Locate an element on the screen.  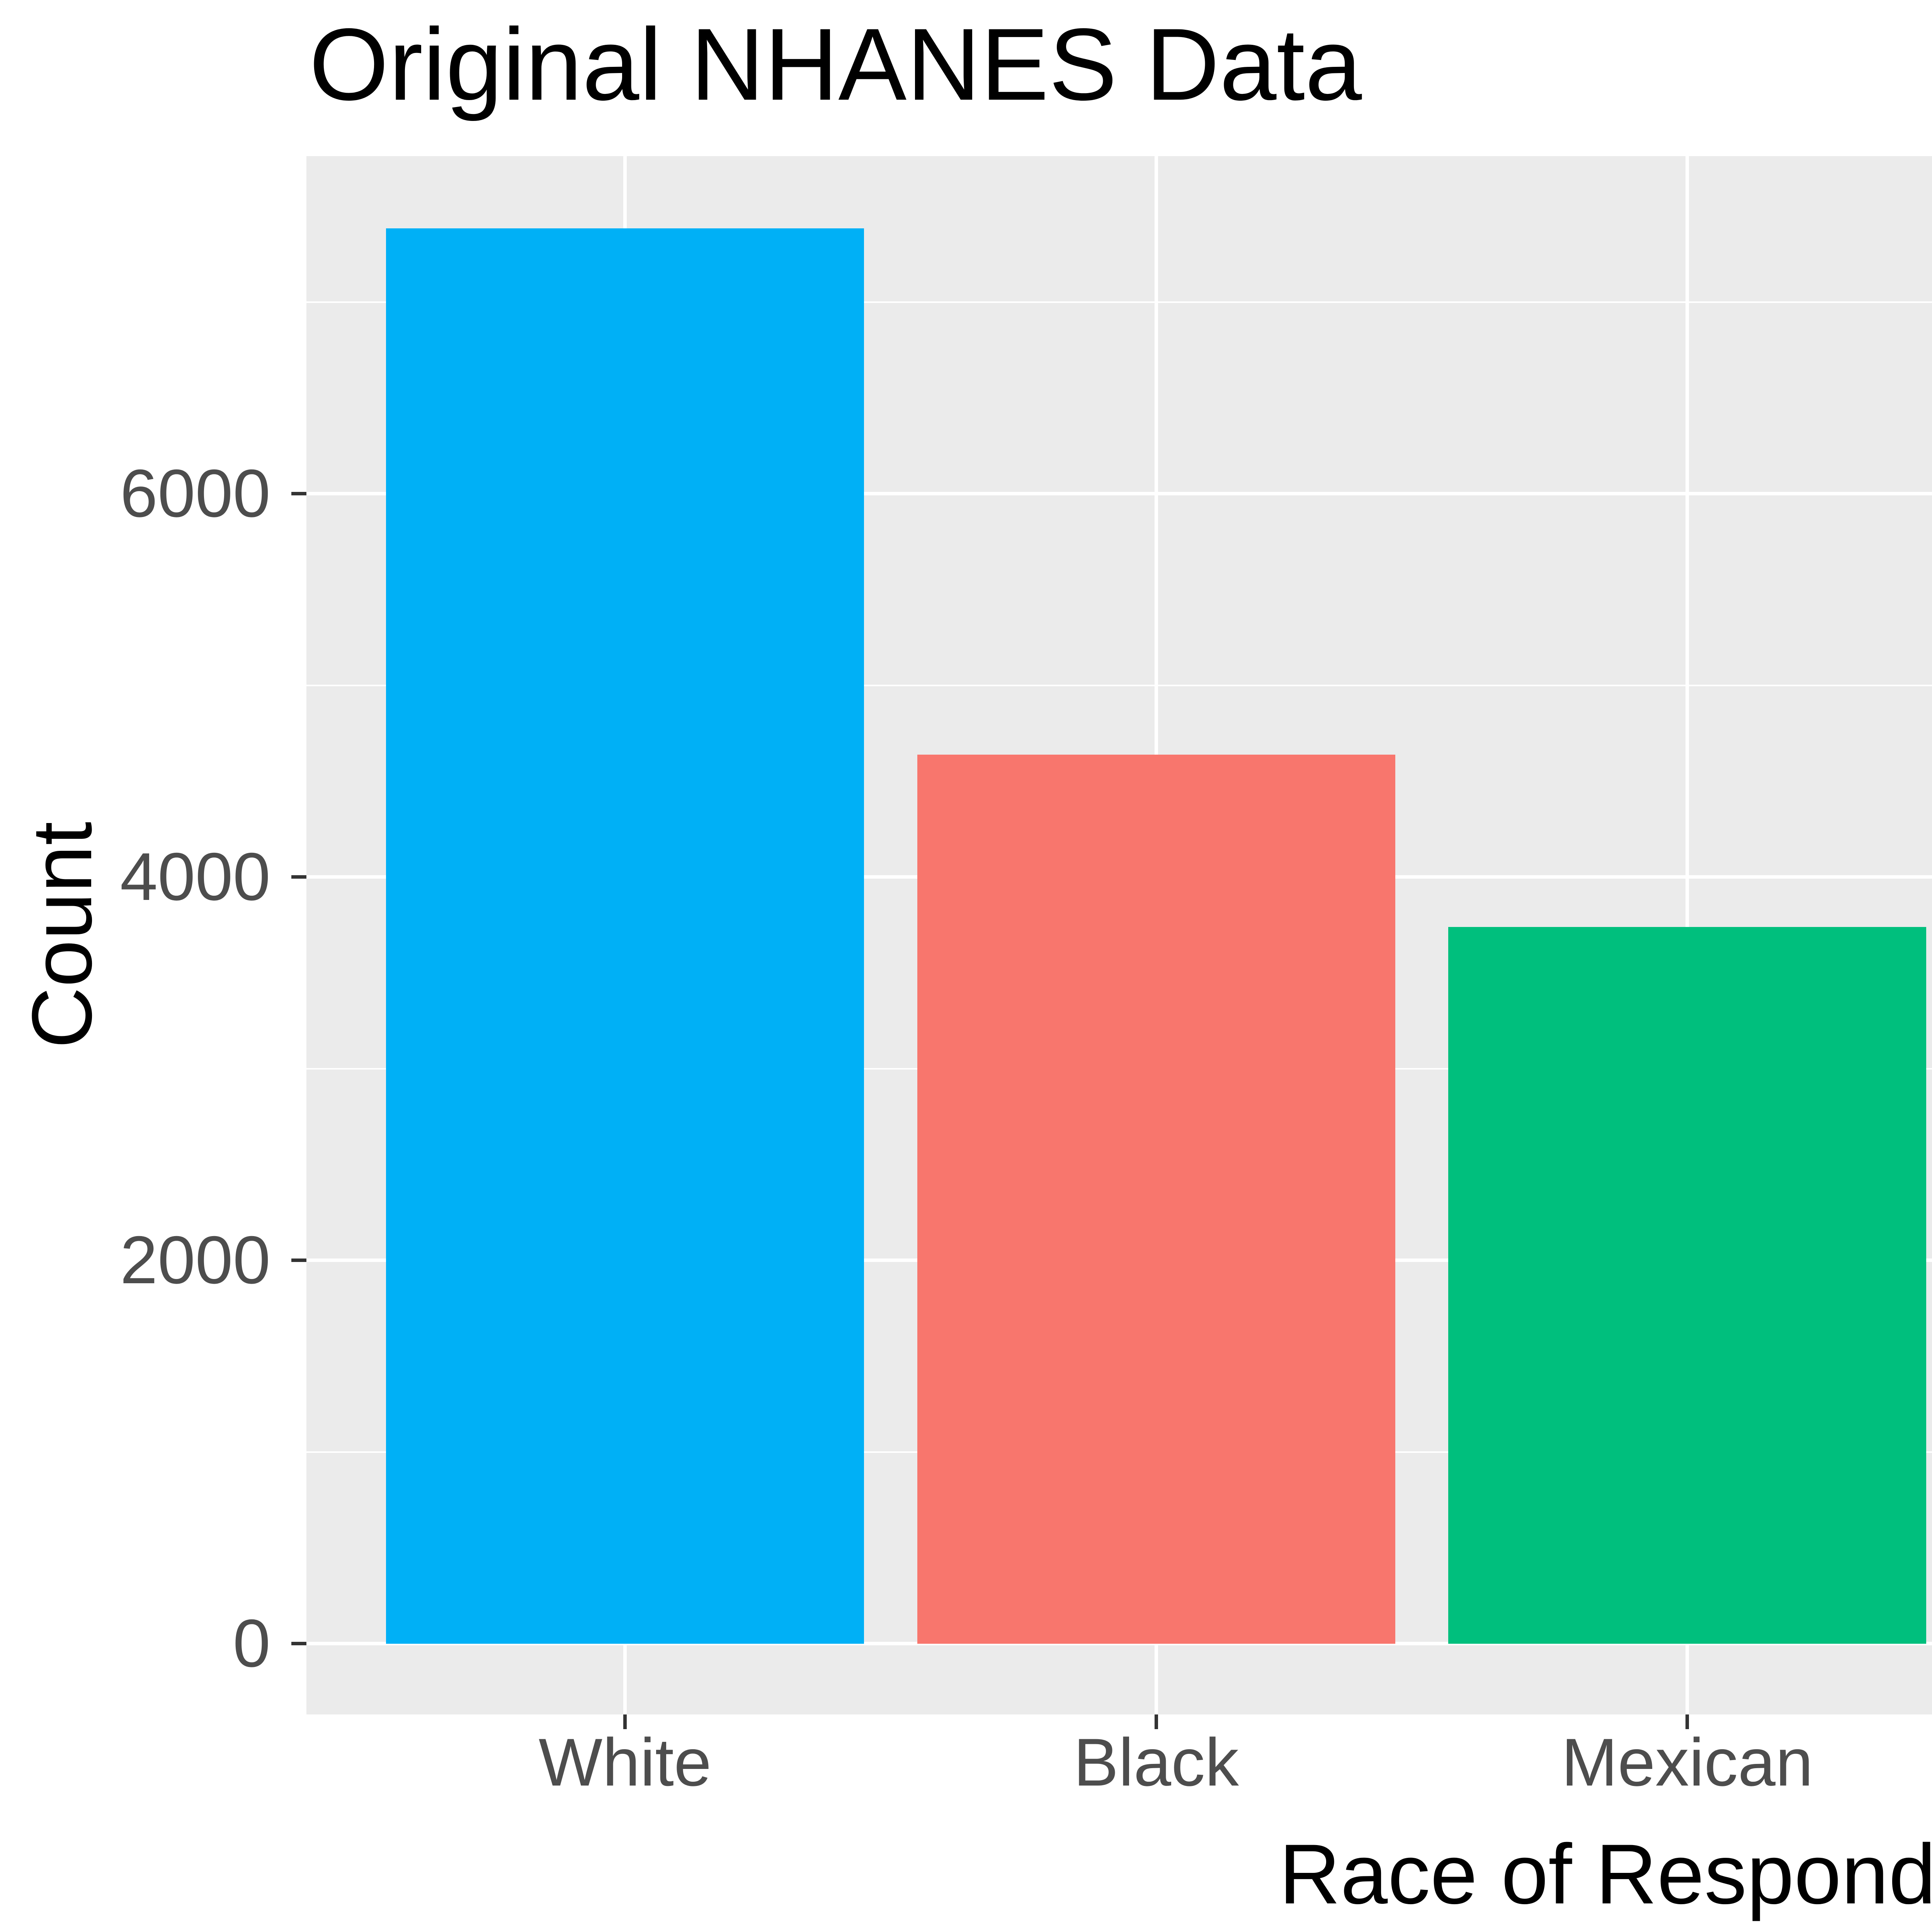
bar-mexican is located at coordinates (1687, 1285).